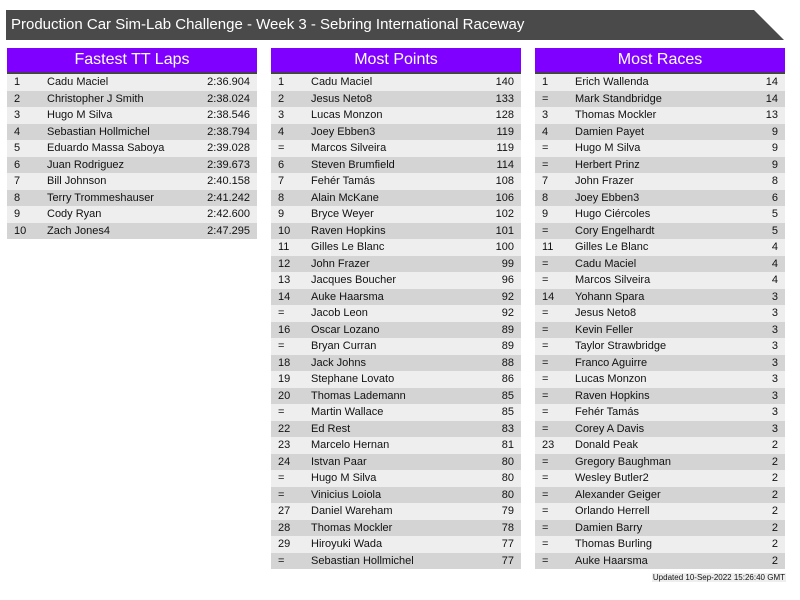 Image resolution: width=800 pixels, height=600 pixels. I want to click on driver-name: Marcelo Hernan, so click(350, 445).